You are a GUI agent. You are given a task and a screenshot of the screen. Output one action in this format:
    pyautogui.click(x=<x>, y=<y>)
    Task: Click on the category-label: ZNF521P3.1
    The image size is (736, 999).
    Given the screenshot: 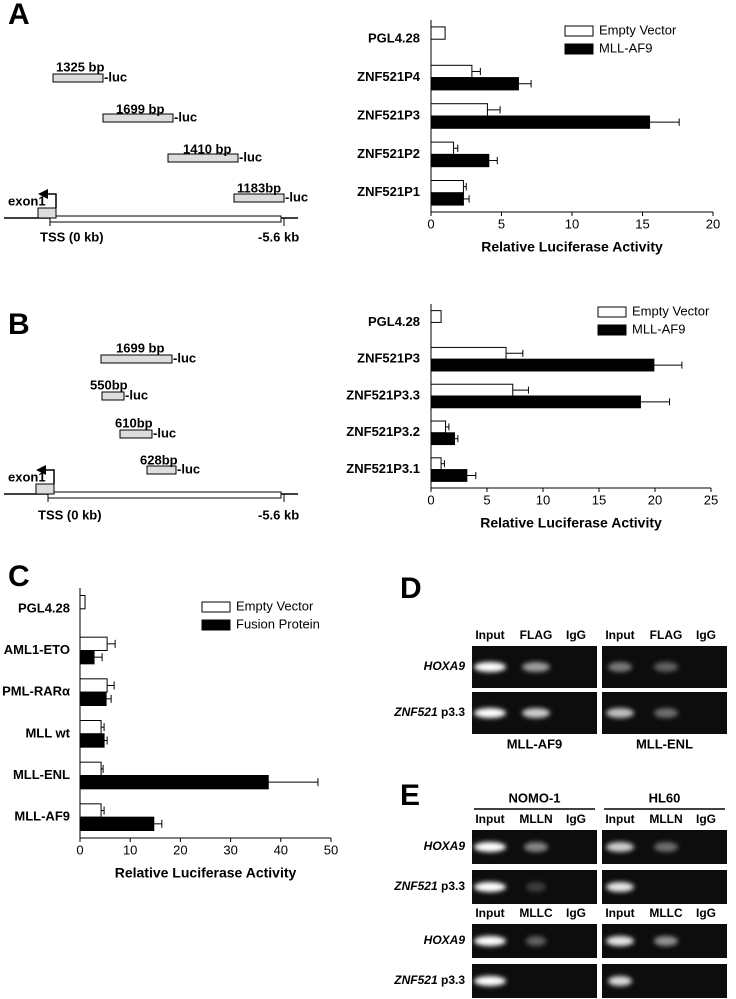 What is the action you would take?
    pyautogui.click(x=383, y=468)
    